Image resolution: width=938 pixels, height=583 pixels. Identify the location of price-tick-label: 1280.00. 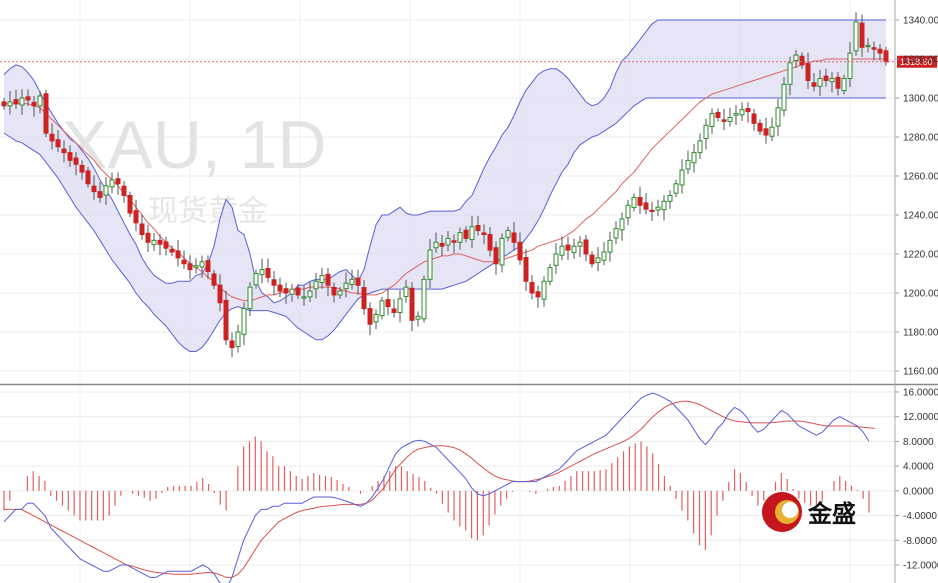
(920, 138).